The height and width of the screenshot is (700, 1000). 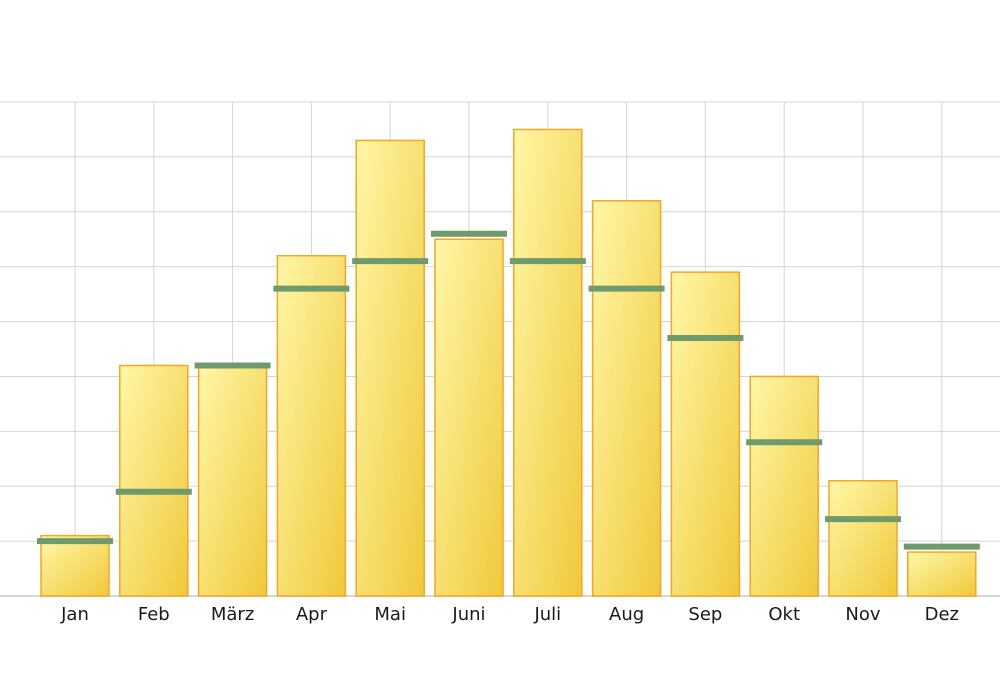 I want to click on x-tick-label: März, so click(x=232, y=614).